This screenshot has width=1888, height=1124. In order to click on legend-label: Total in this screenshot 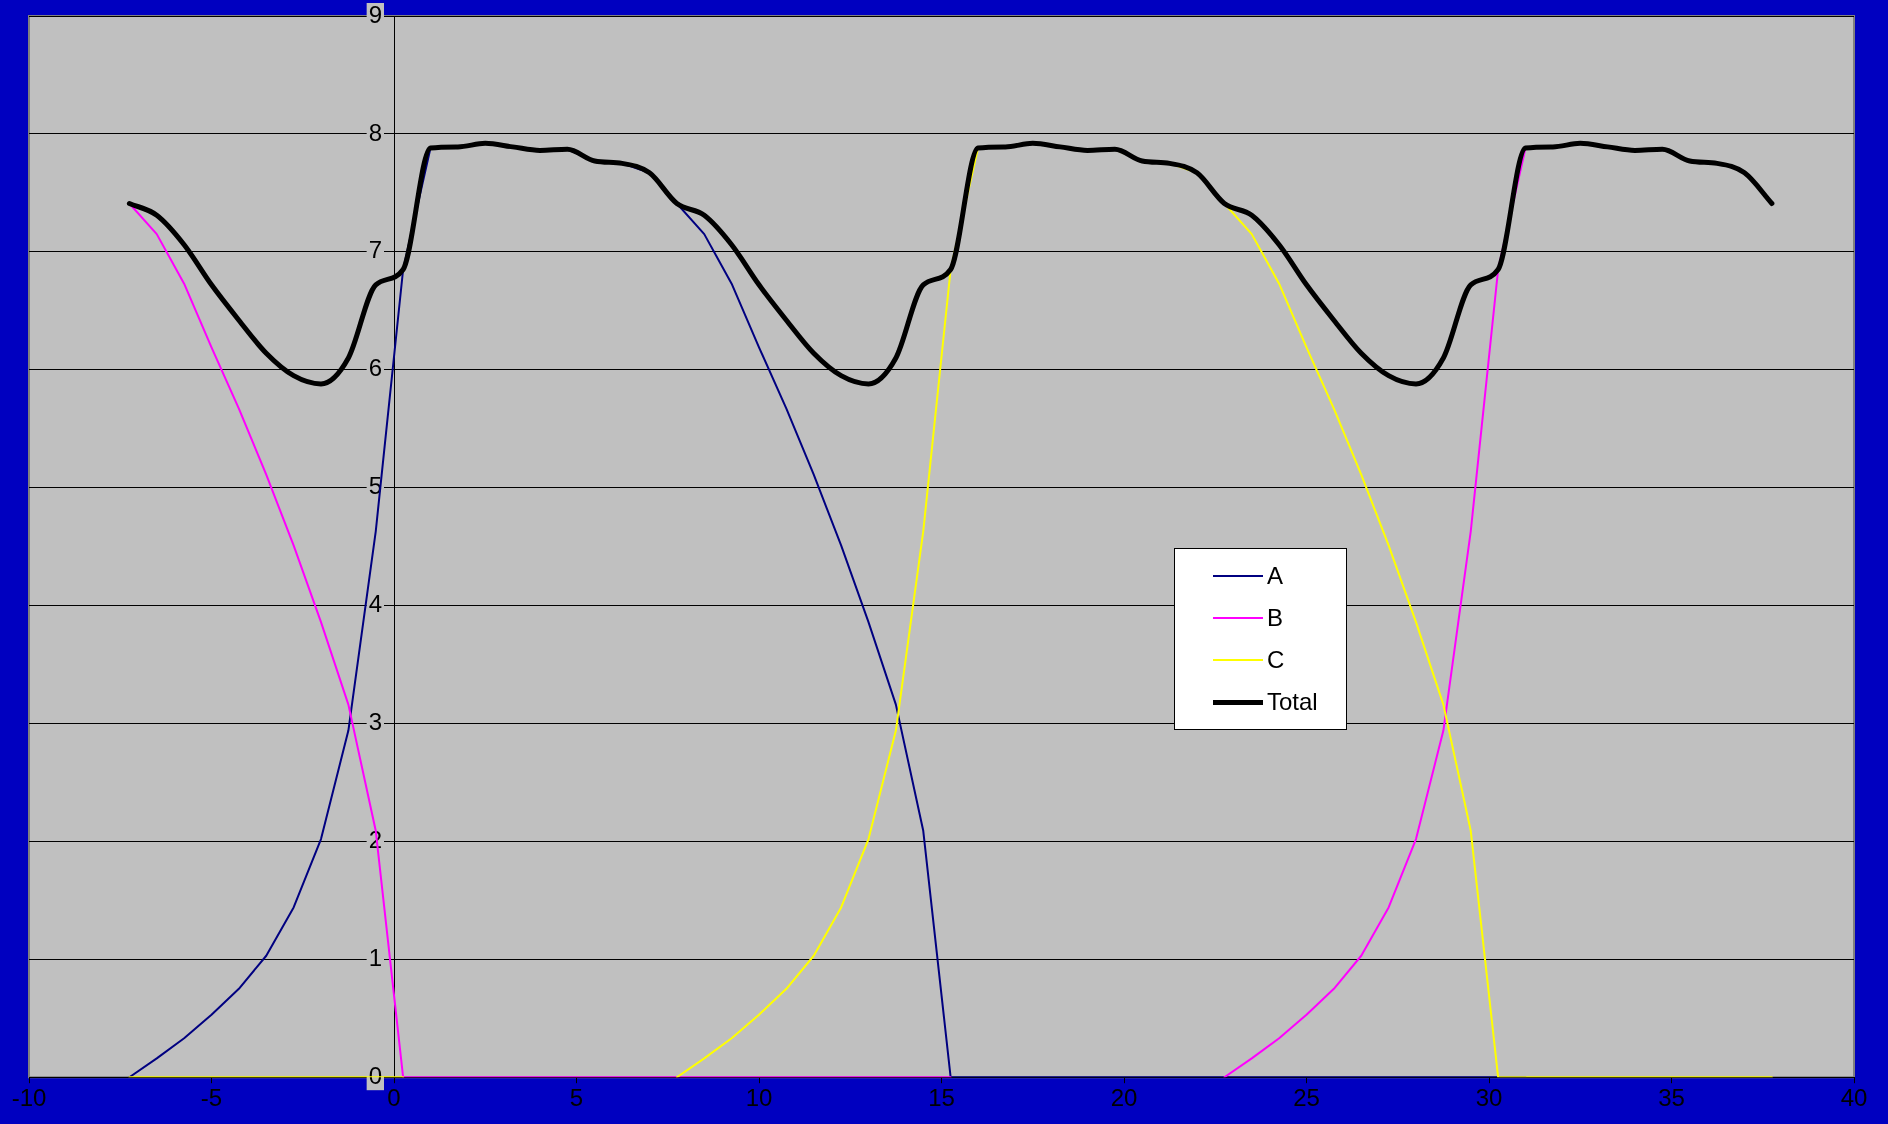, I will do `click(1292, 702)`.